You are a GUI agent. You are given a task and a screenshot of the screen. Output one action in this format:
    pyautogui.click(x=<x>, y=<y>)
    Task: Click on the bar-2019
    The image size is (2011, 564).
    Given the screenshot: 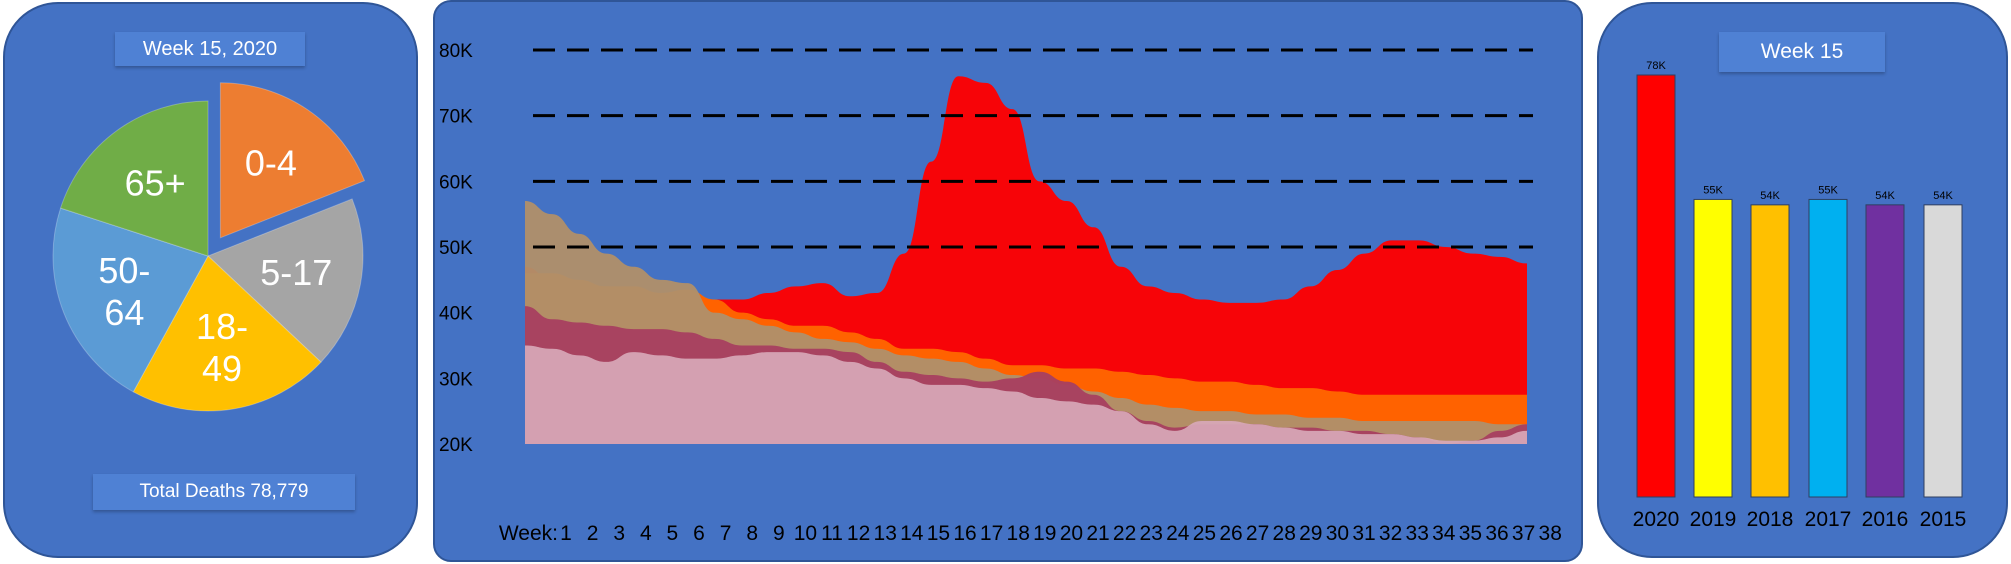 What is the action you would take?
    pyautogui.click(x=1713, y=348)
    